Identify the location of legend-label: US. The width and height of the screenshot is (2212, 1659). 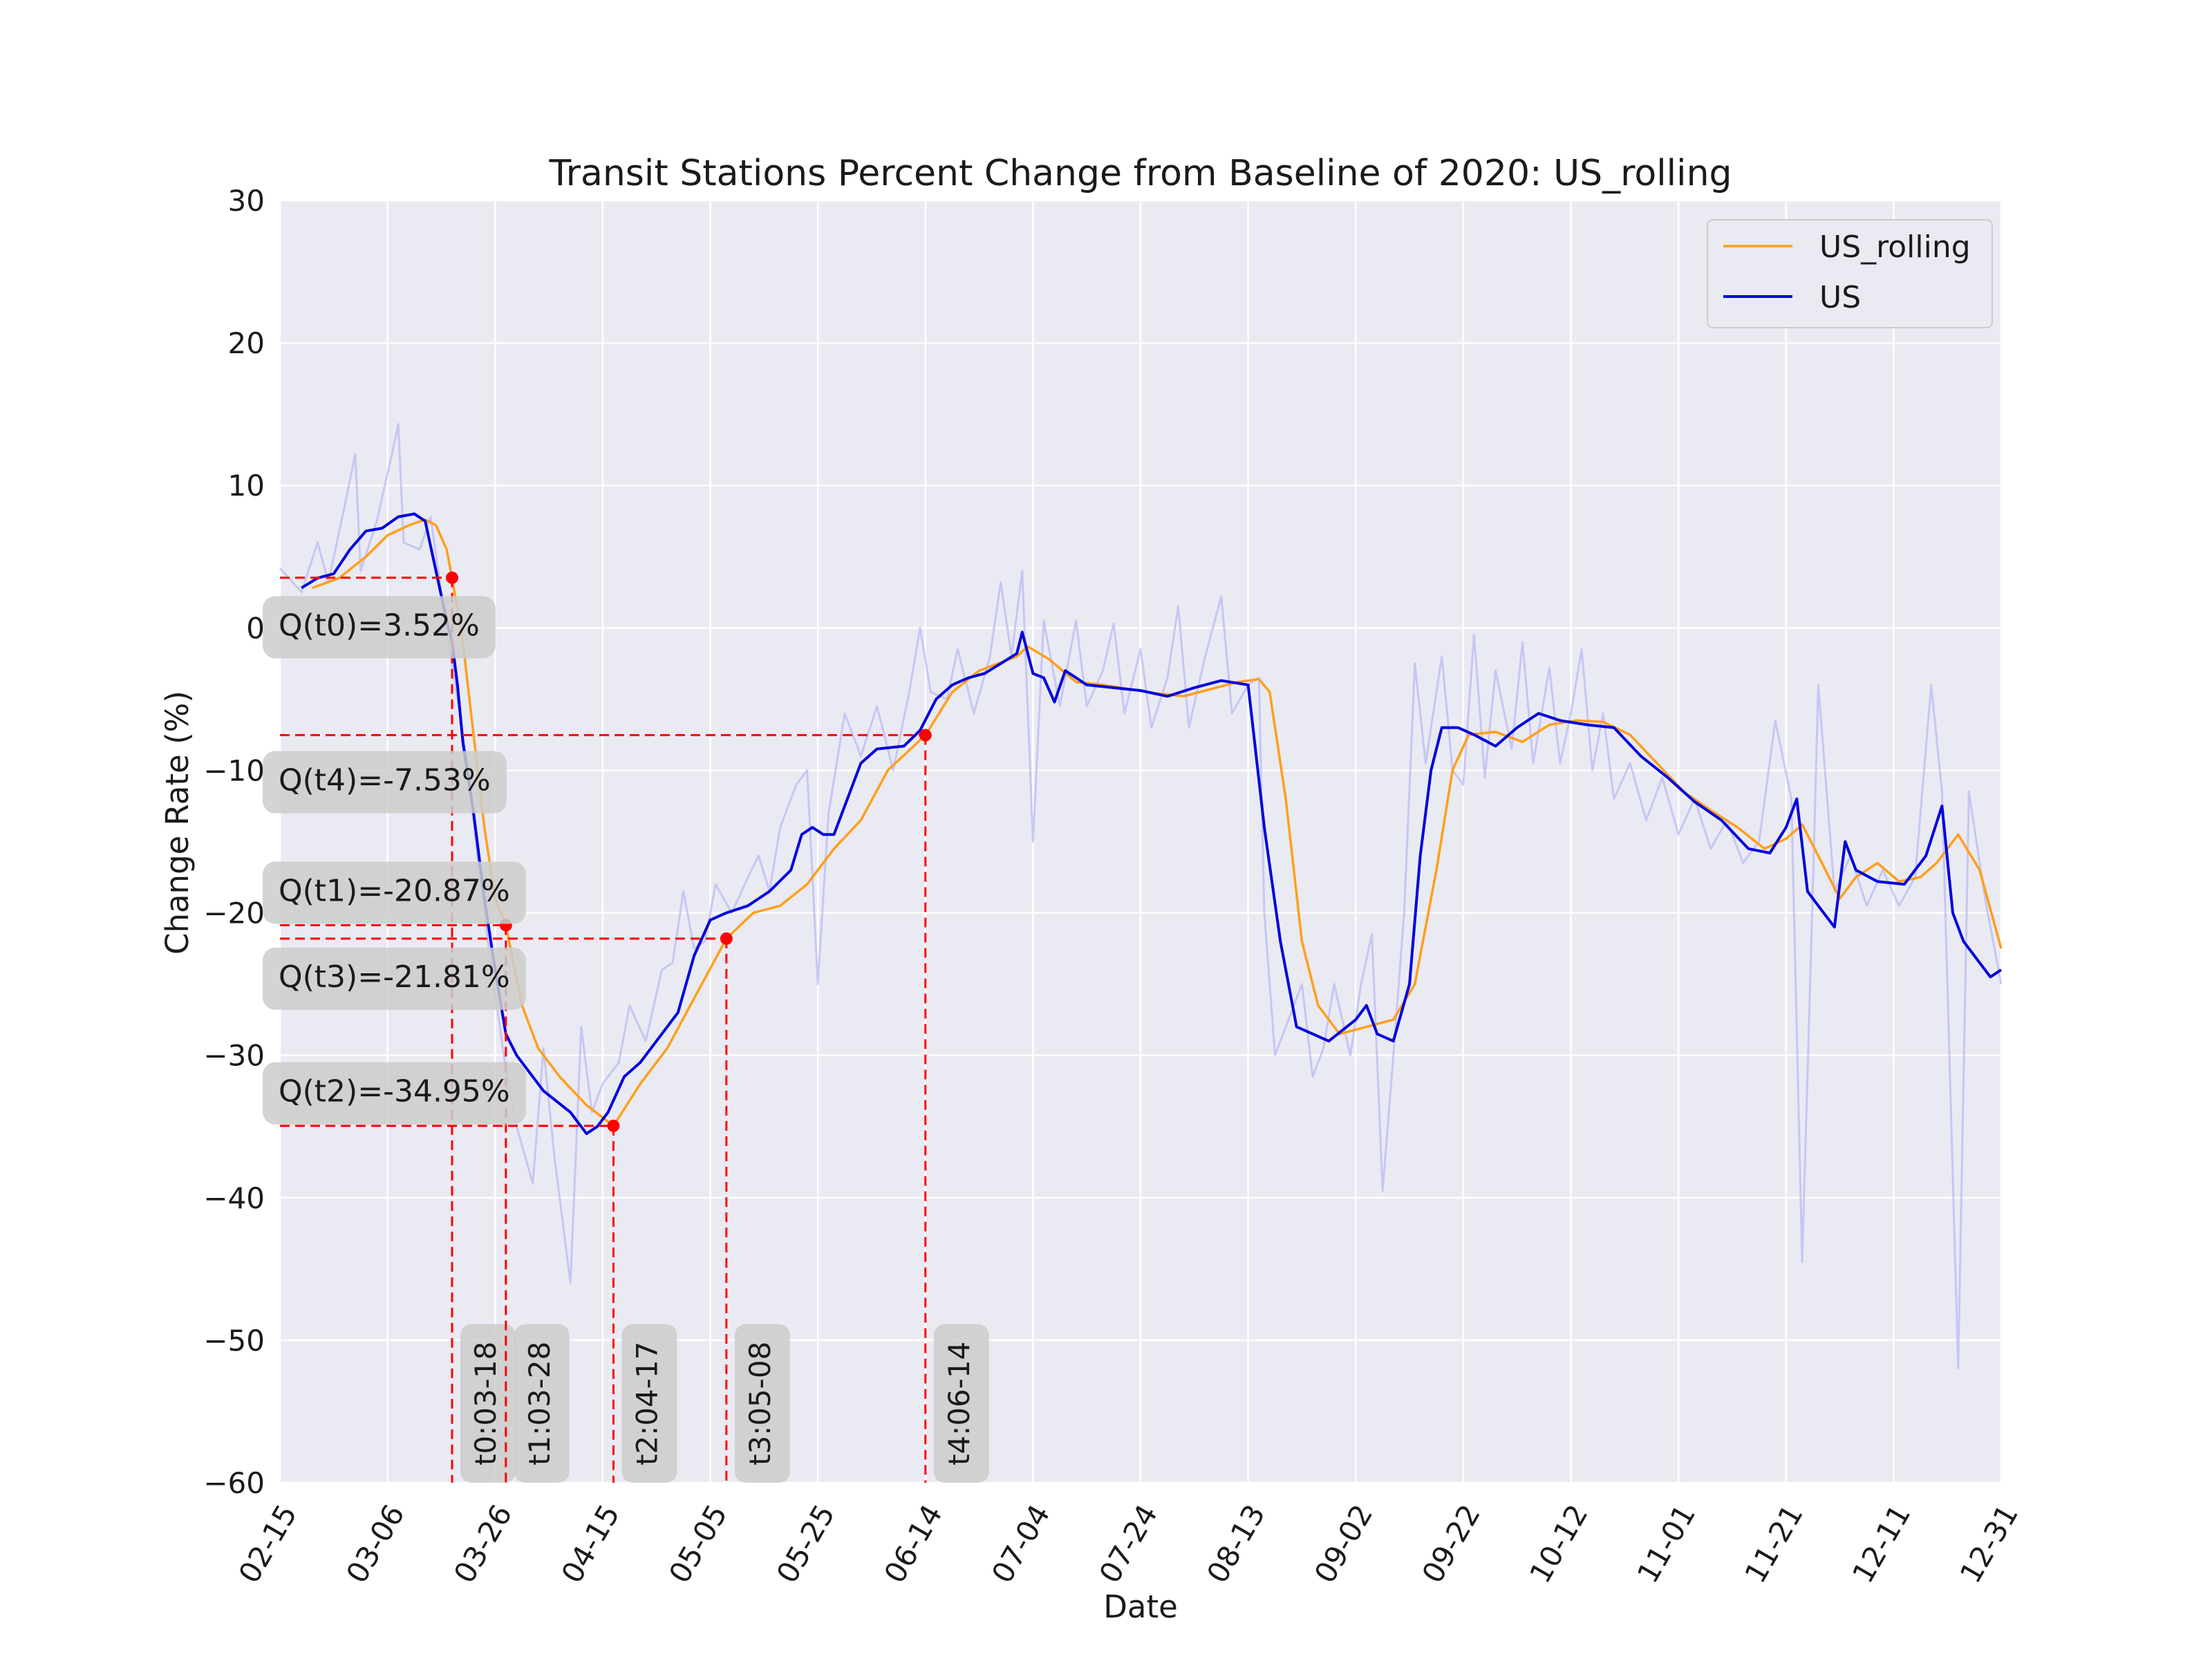
(1840, 297).